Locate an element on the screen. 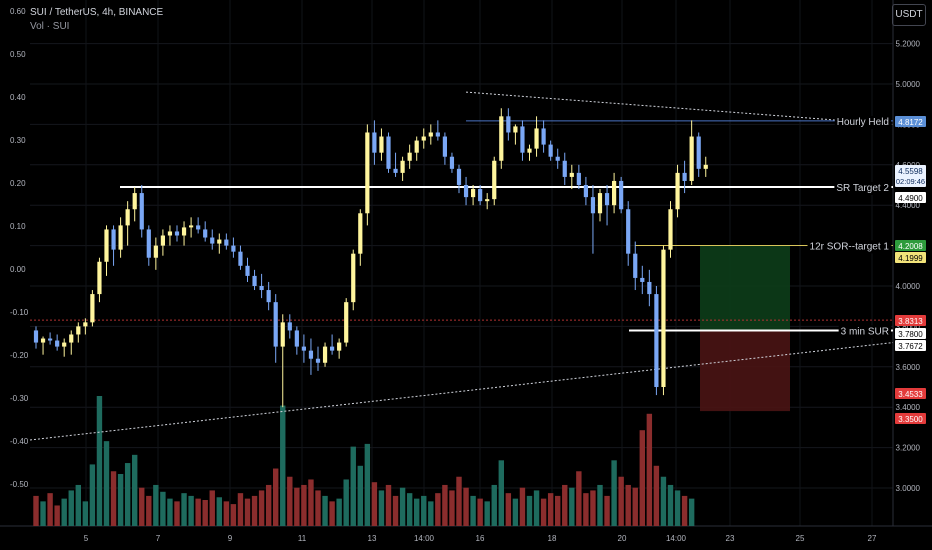 The height and width of the screenshot is (550, 932). time-axis-tick: 7 is located at coordinates (158, 538).